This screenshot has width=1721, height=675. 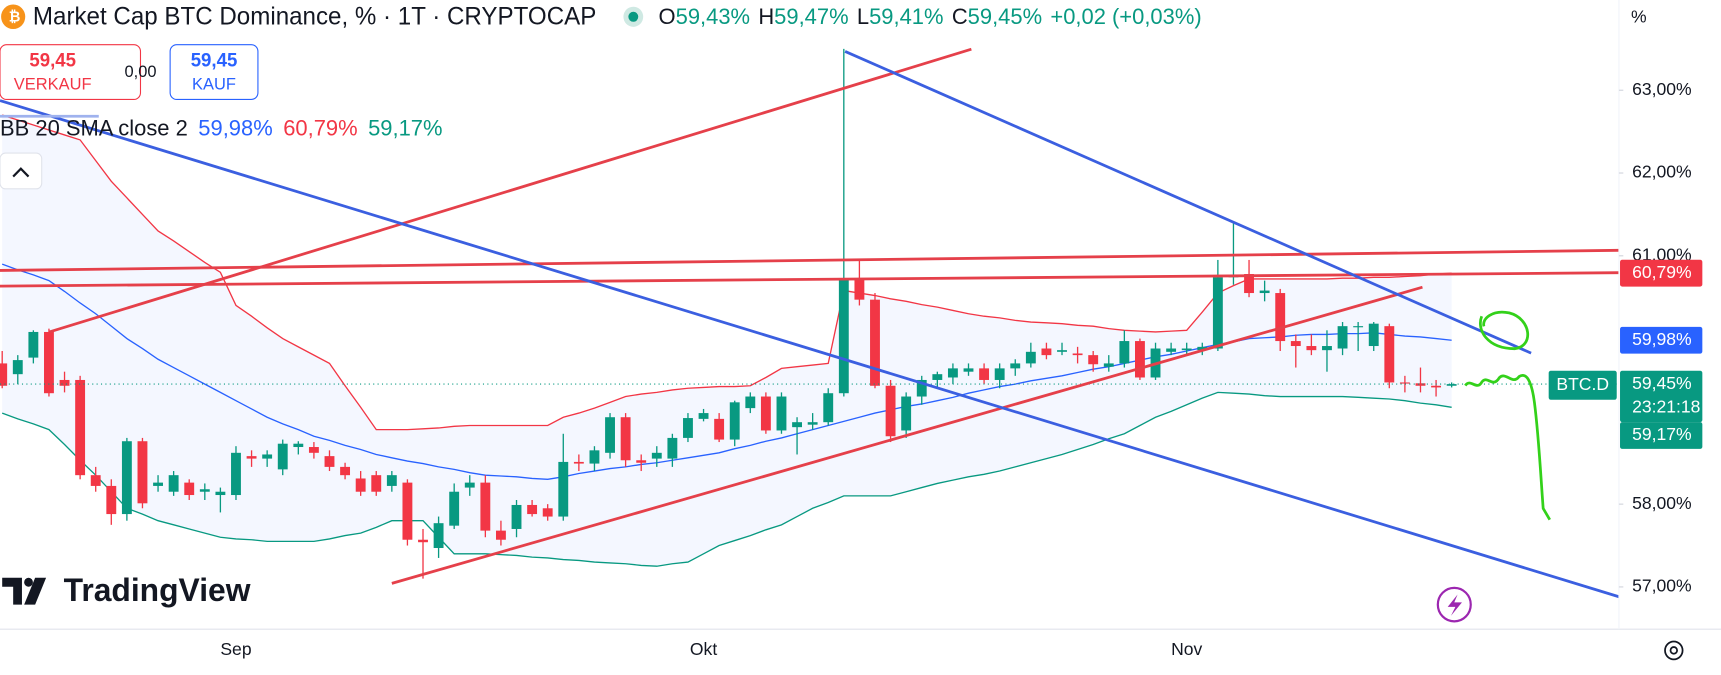 I want to click on ohlc-value: 59,41%, so click(x=906, y=16).